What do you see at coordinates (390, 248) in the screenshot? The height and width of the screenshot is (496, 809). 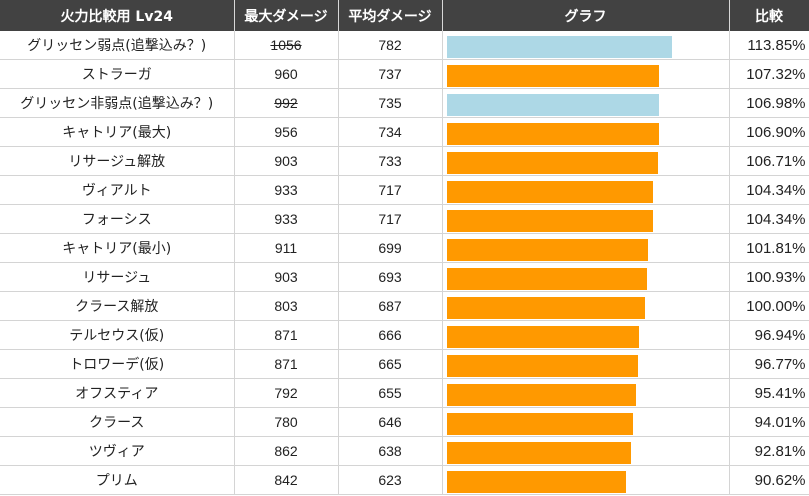 I see `row-avg-damage-cell: 699` at bounding box center [390, 248].